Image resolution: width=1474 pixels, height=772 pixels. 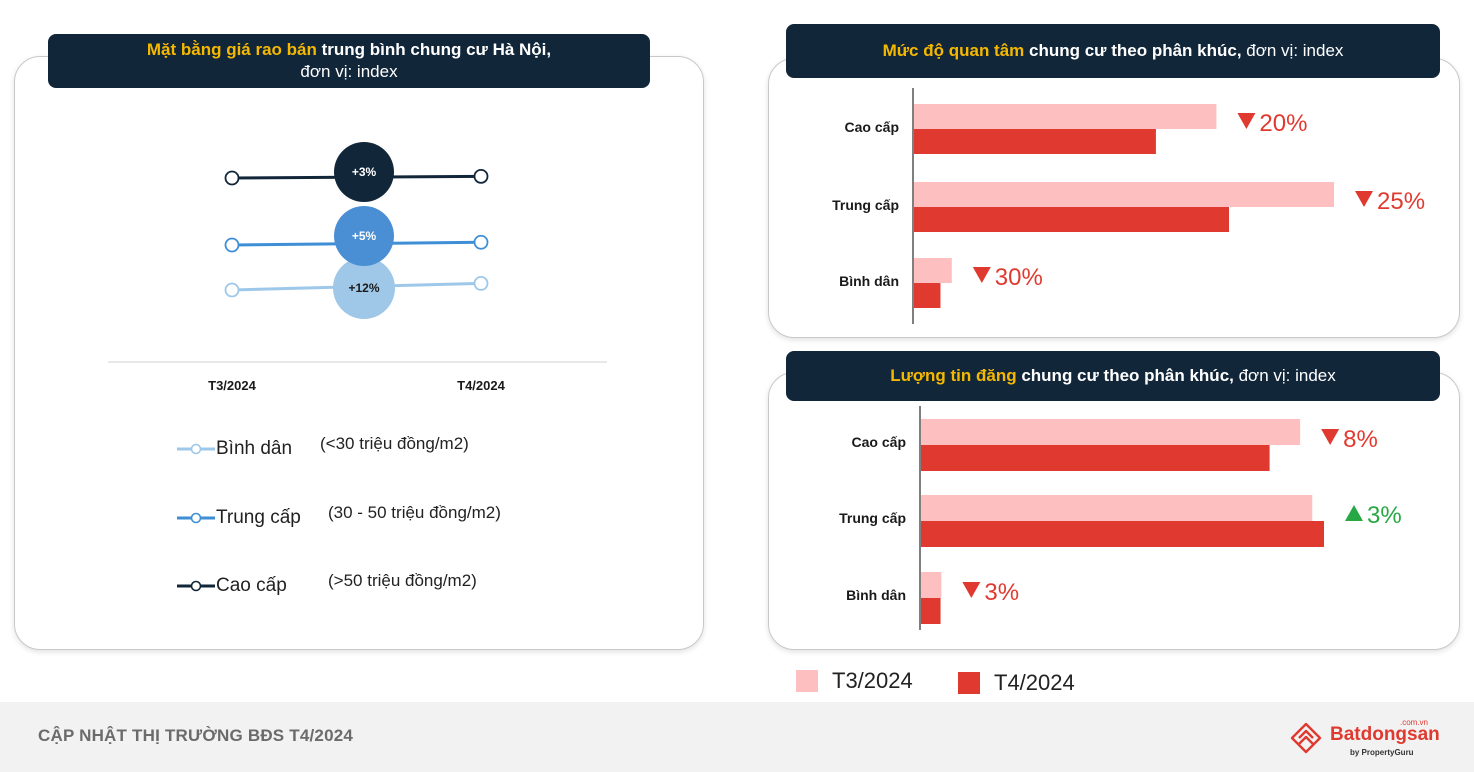 I want to click on legend-t3-swatch, so click(x=807, y=681).